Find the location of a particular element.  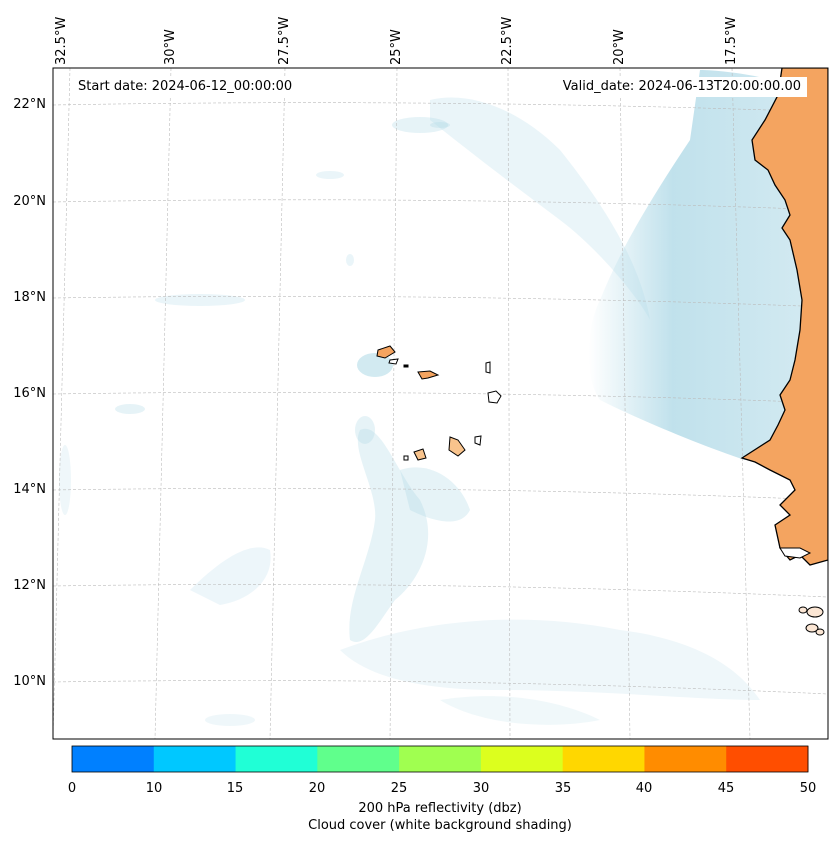

lon-label: 22.5°W is located at coordinates (507, 40).